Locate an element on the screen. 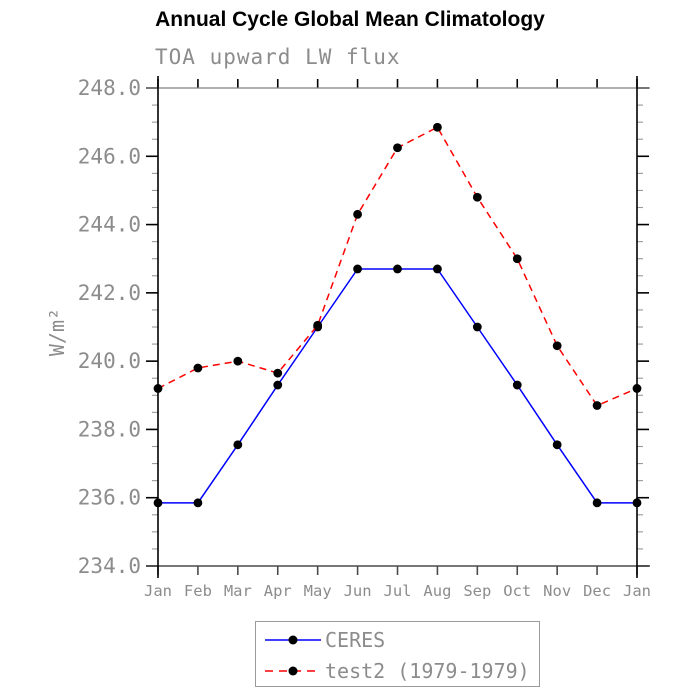 Image resolution: width=700 pixels, height=700 pixels. legend: CERES test2 (1979-1979) is located at coordinates (397, 654).